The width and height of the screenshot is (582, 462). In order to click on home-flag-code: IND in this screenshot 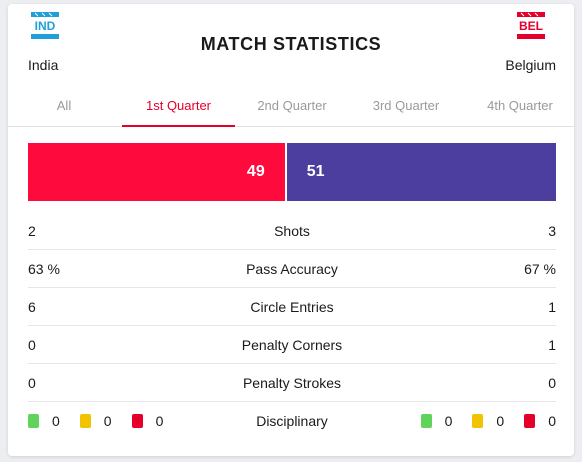, I will do `click(45, 26)`.